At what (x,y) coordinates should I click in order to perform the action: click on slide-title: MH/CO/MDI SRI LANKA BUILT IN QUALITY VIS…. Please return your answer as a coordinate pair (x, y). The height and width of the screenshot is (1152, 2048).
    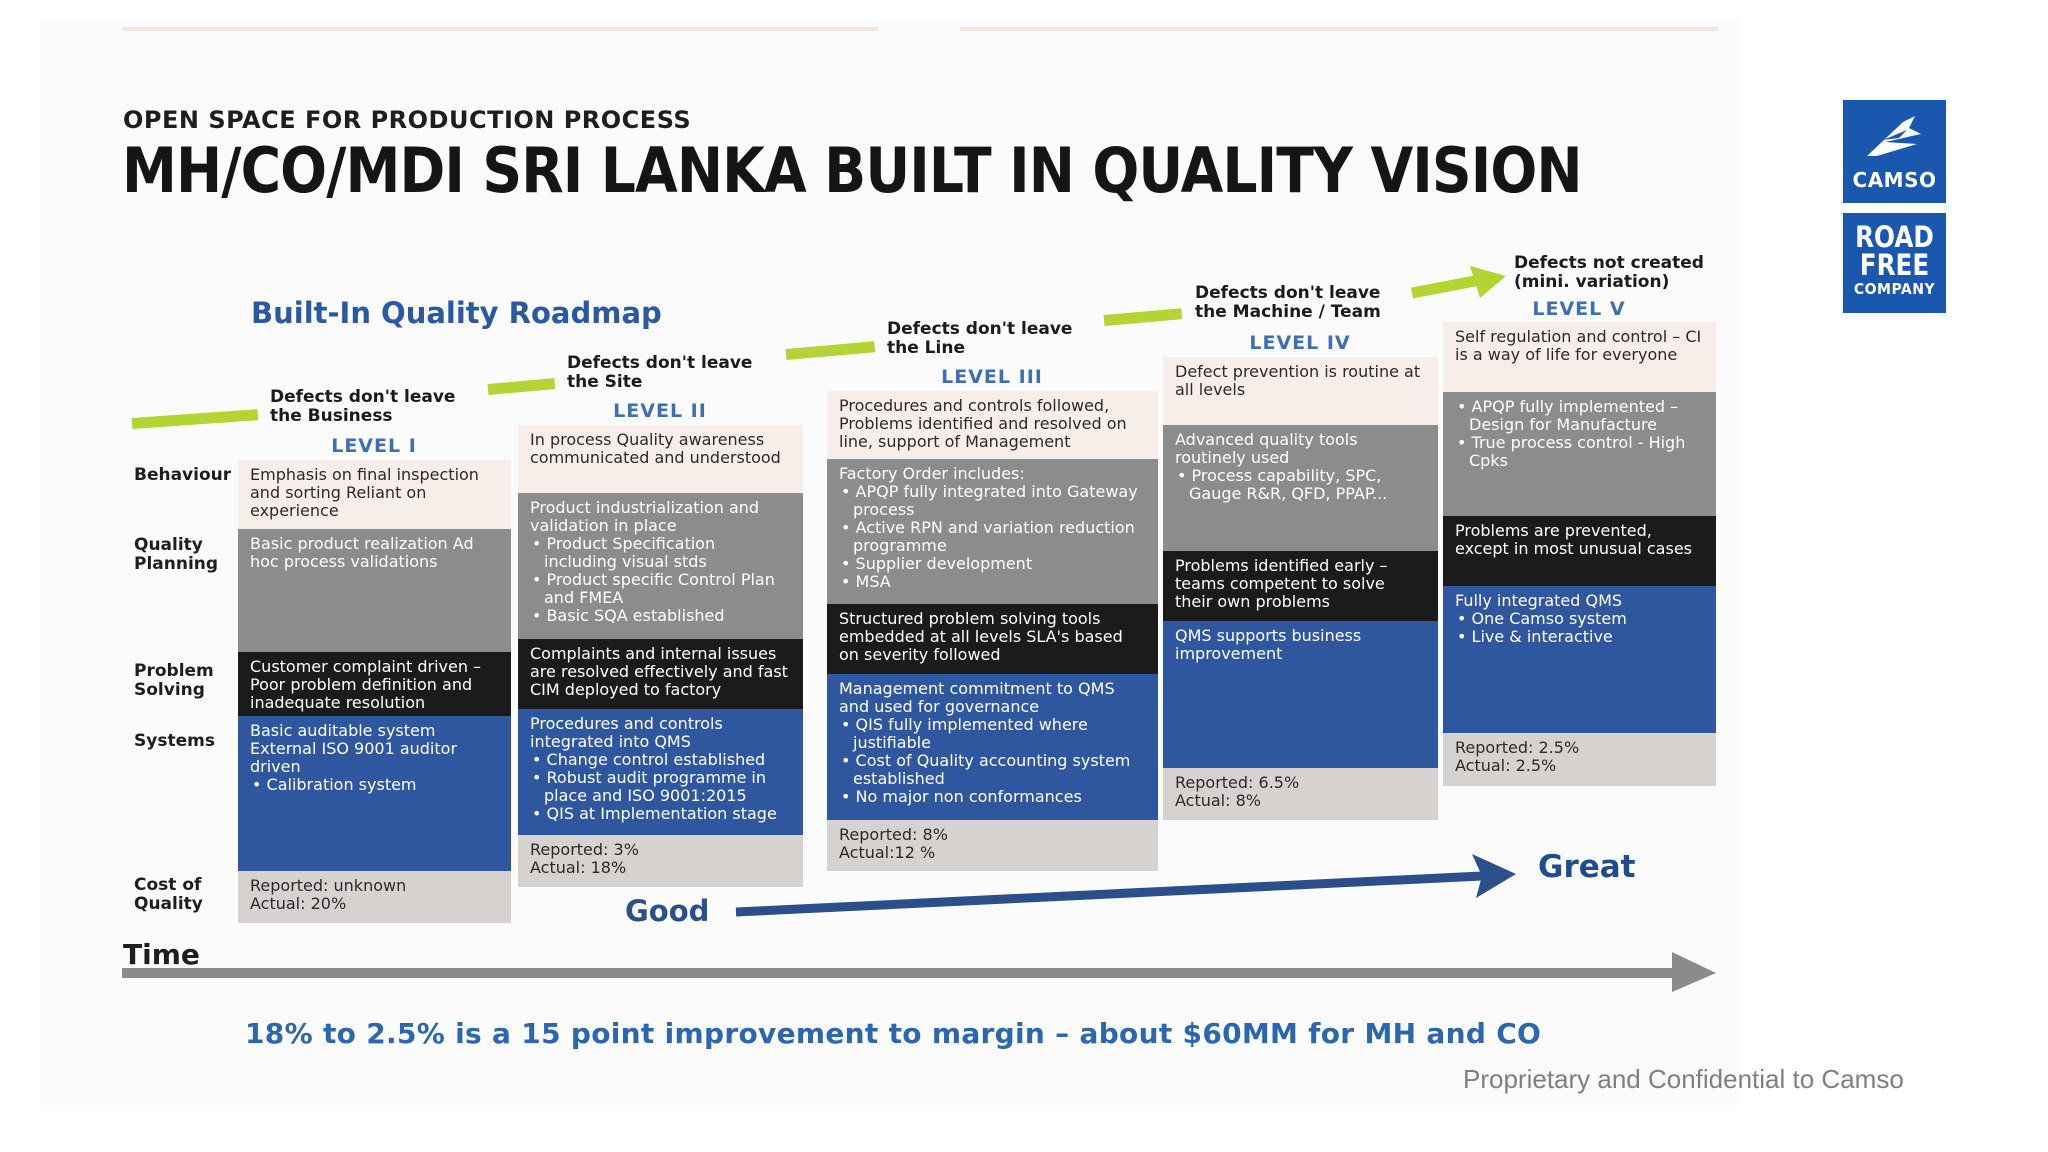
    Looking at the image, I should click on (852, 170).